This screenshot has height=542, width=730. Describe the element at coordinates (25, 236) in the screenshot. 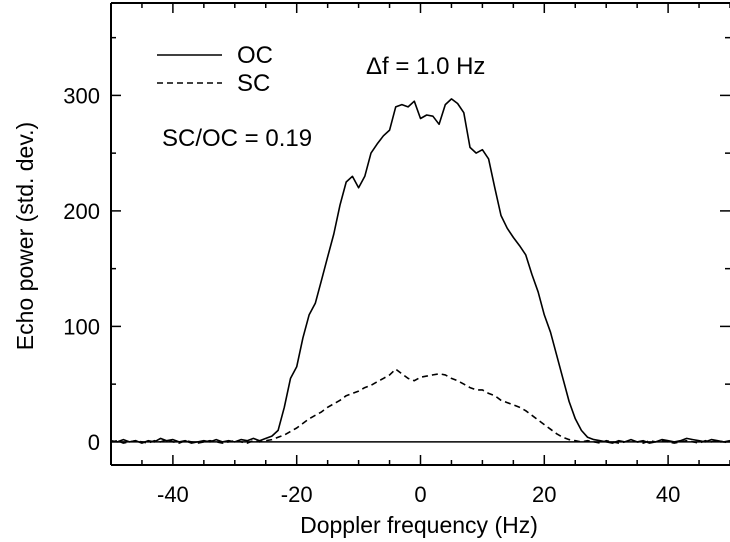

I see `y-axis-label: Echo power (std. dev.)` at that location.